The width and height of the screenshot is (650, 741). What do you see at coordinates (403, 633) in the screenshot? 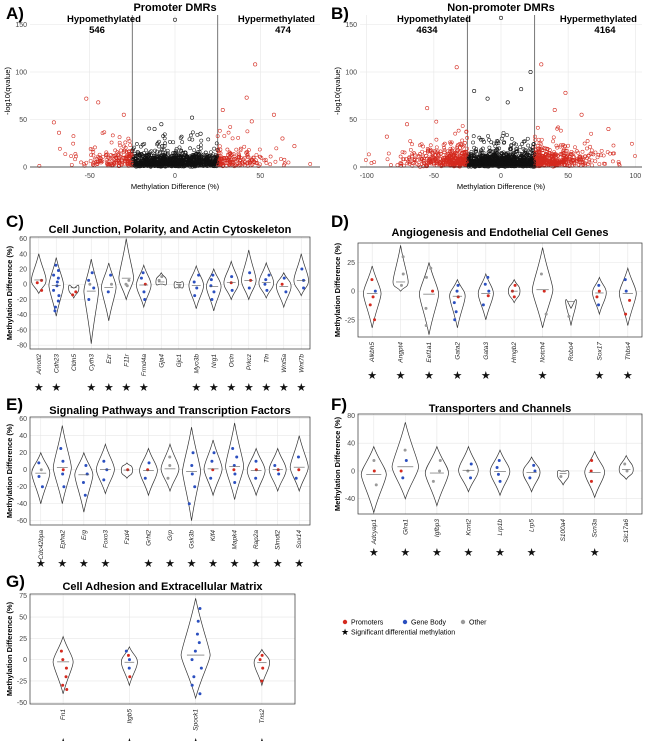
I see `legend-significant-label: Significant differential methylation` at bounding box center [403, 633].